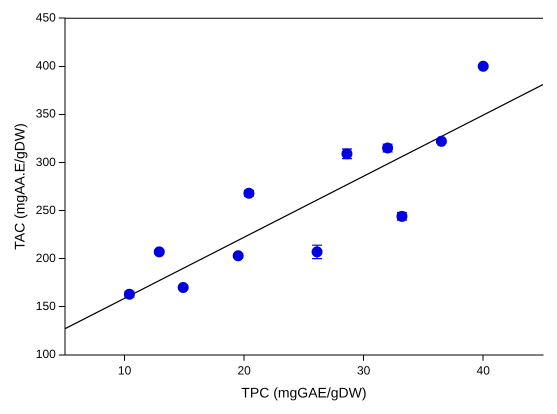  Describe the element at coordinates (46, 113) in the screenshot. I see `y-tick-label: 350` at that location.